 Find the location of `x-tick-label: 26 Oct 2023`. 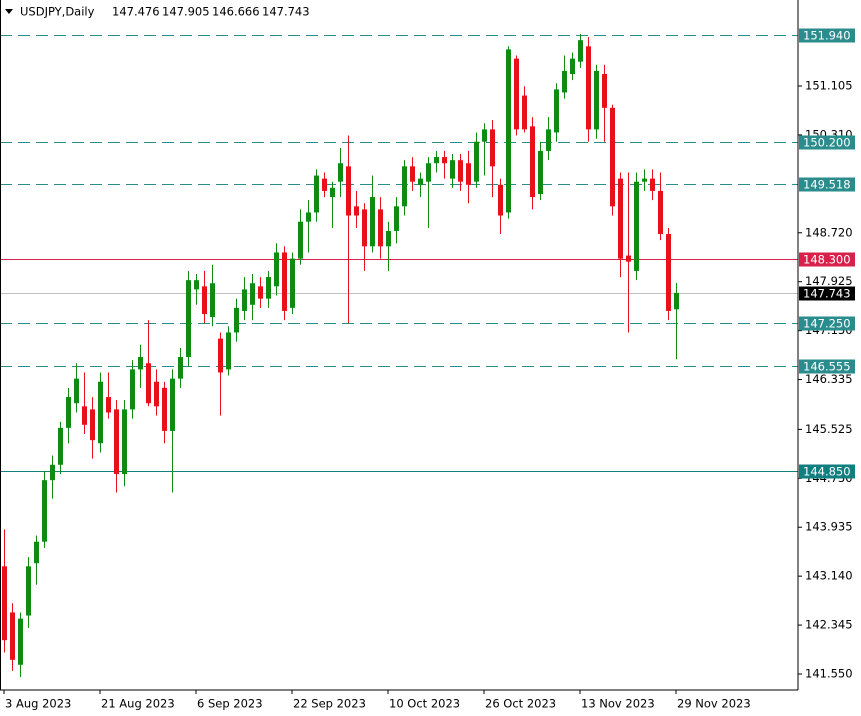

x-tick-label: 26 Oct 2023 is located at coordinates (520, 704).